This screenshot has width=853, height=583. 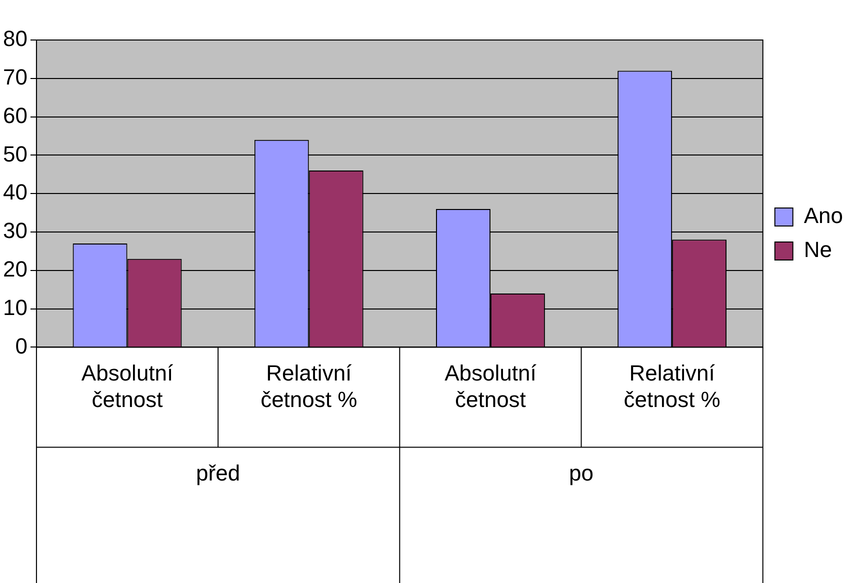 What do you see at coordinates (581, 473) in the screenshot?
I see `text: po` at bounding box center [581, 473].